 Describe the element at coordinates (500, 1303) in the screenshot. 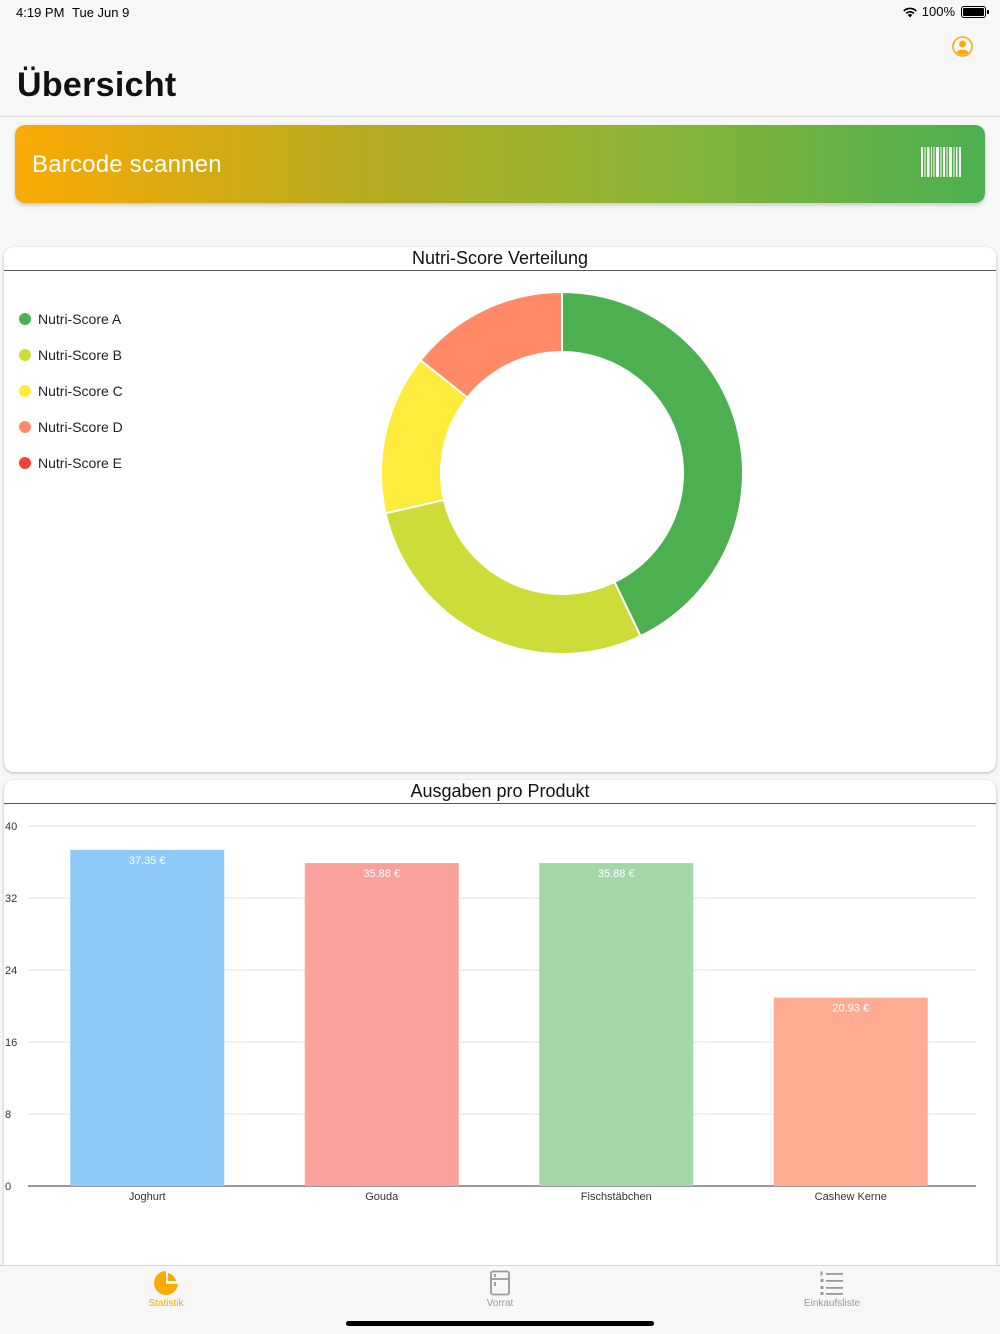

I see `tab-label-vorrat: Vorrat` at that location.